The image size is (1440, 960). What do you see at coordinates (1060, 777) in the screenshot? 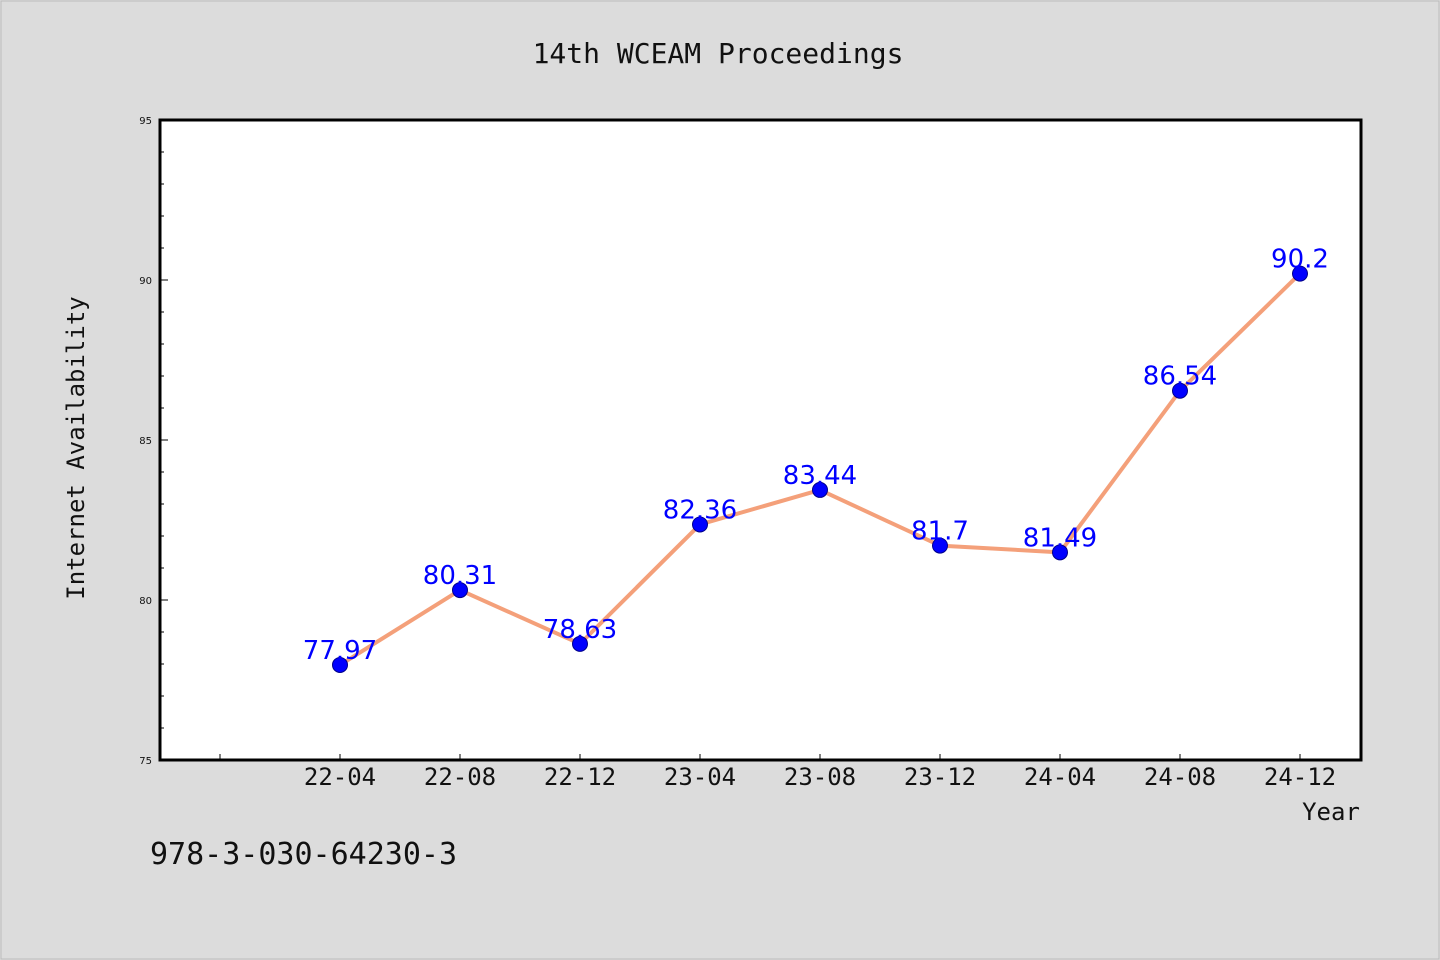
I see `x-tick-label: 24-04` at bounding box center [1060, 777].